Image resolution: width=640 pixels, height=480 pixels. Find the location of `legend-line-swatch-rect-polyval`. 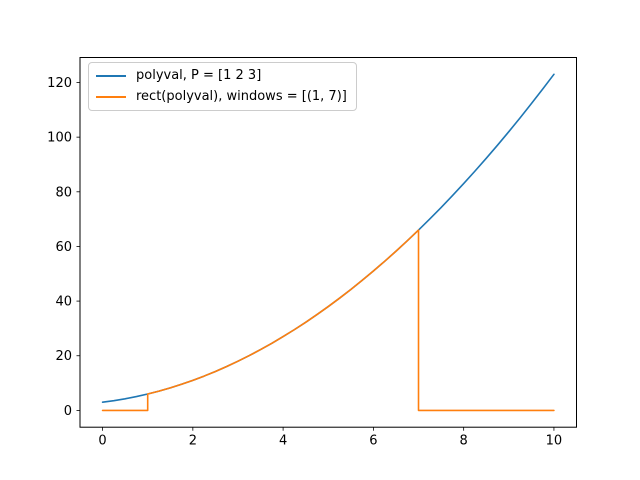

legend-line-swatch-rect-polyval is located at coordinates (111, 97).